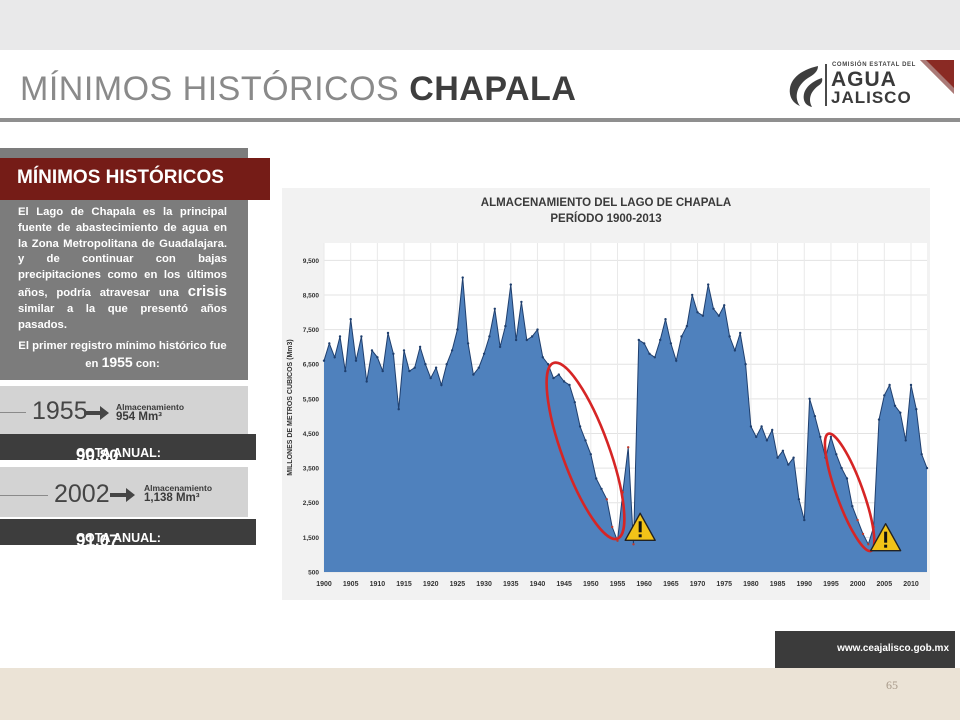 The width and height of the screenshot is (960, 720). I want to click on x-tick-label: 1970, so click(698, 584).